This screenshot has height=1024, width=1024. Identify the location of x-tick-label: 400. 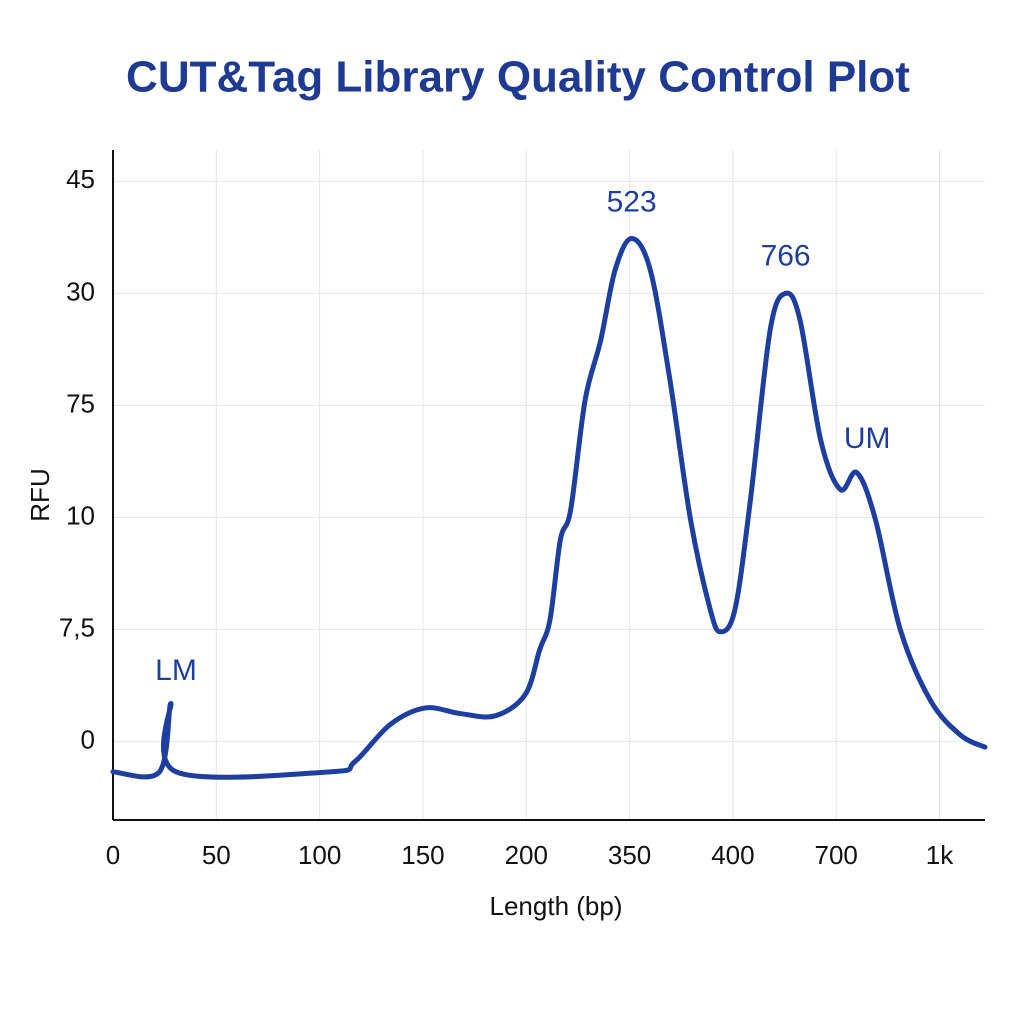
(732, 855).